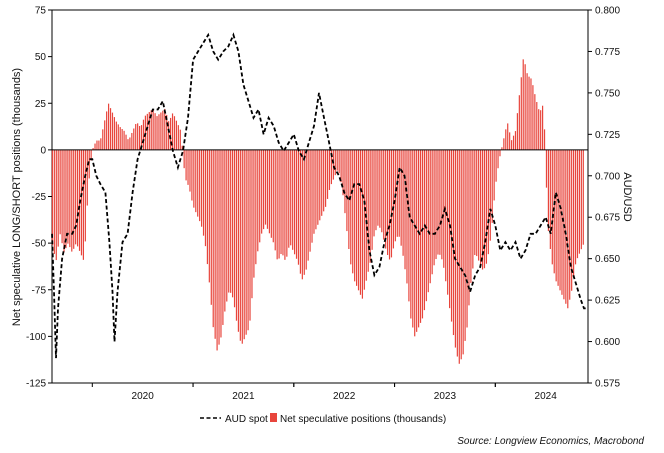  Describe the element at coordinates (39, 244) in the screenshot. I see `left-tick-label: -50` at that location.